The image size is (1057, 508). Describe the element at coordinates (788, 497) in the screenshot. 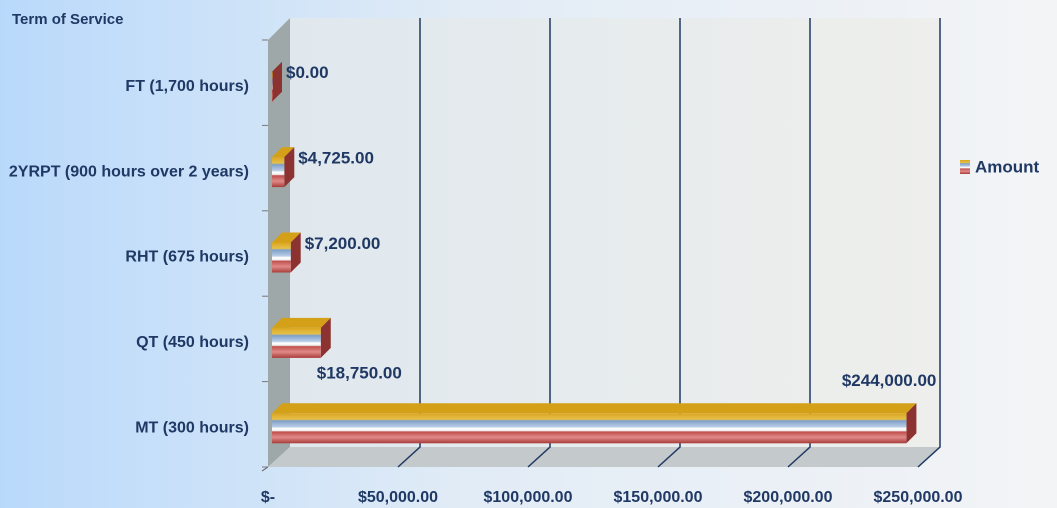

I see `x-tick-label: $200,000.00` at that location.